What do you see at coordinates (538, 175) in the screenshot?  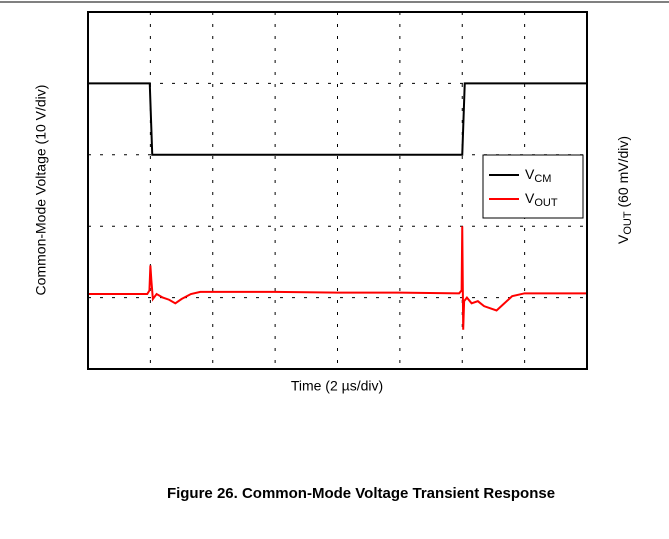 I see `legend-label: VCM` at bounding box center [538, 175].